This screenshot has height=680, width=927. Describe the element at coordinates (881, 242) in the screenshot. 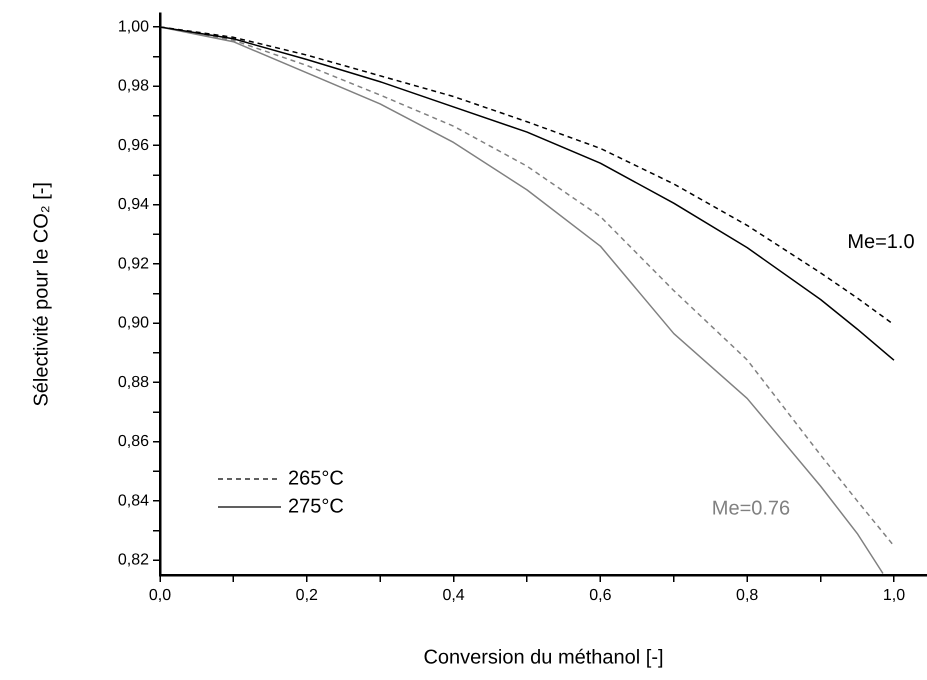

I see `annotation: Me=1.0` at that location.